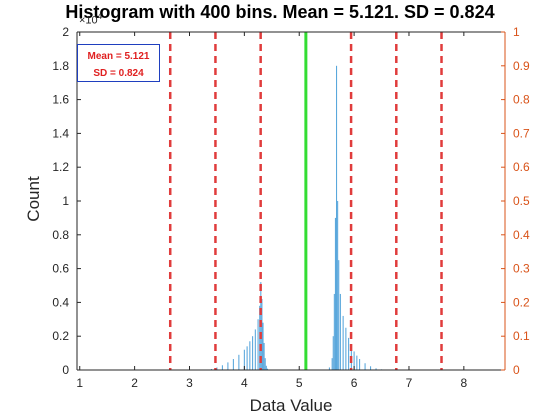  What do you see at coordinates (60, 336) in the screenshot?
I see `y-tick-label: 0.2` at bounding box center [60, 336].